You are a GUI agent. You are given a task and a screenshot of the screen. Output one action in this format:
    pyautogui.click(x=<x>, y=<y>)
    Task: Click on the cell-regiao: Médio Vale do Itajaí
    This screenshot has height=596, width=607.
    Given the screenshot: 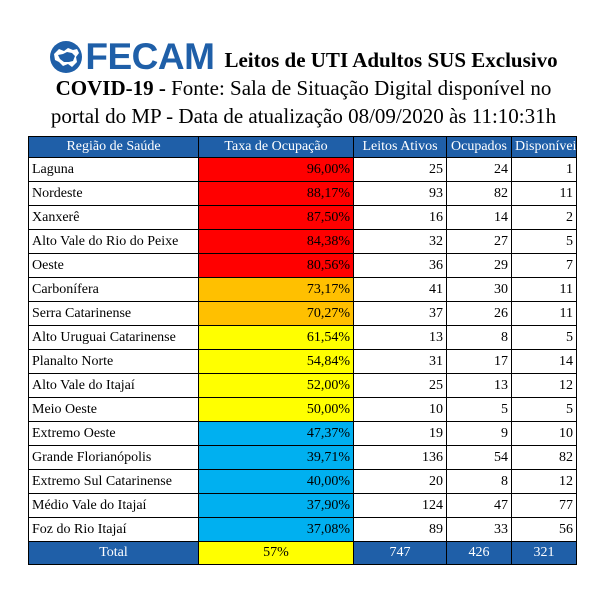 What is the action you would take?
    pyautogui.click(x=113, y=505)
    